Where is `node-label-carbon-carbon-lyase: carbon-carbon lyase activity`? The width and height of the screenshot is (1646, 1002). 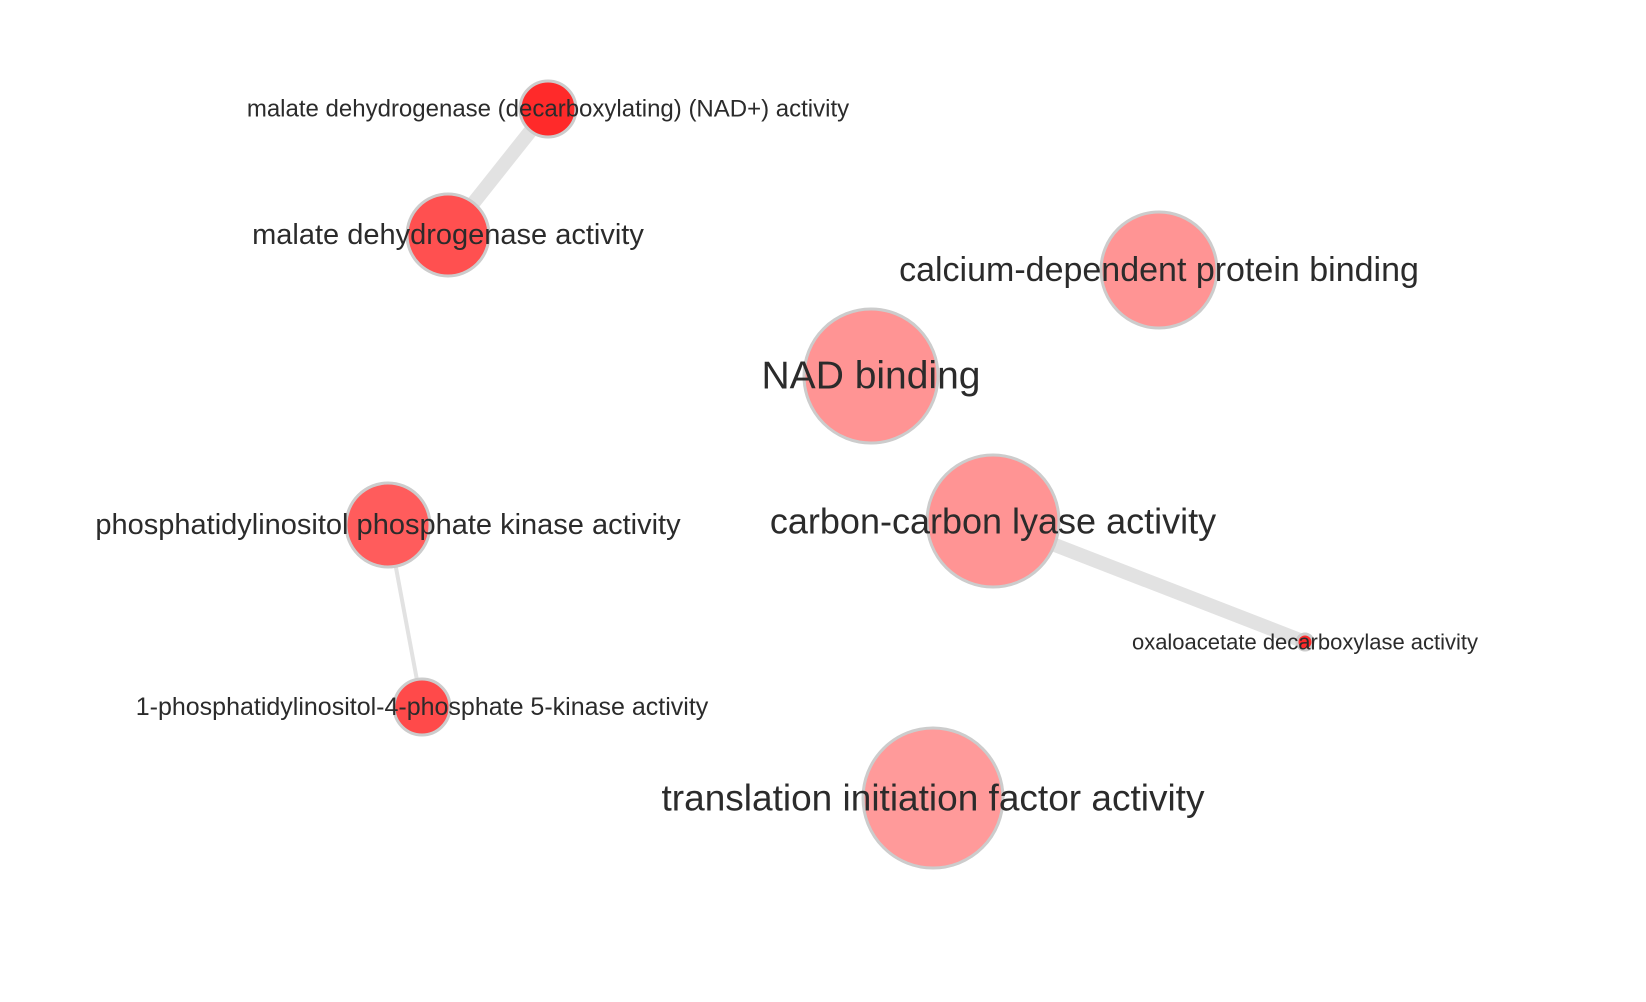
node-label-carbon-carbon-lyase: carbon-carbon lyase activity is located at coordinates (993, 521).